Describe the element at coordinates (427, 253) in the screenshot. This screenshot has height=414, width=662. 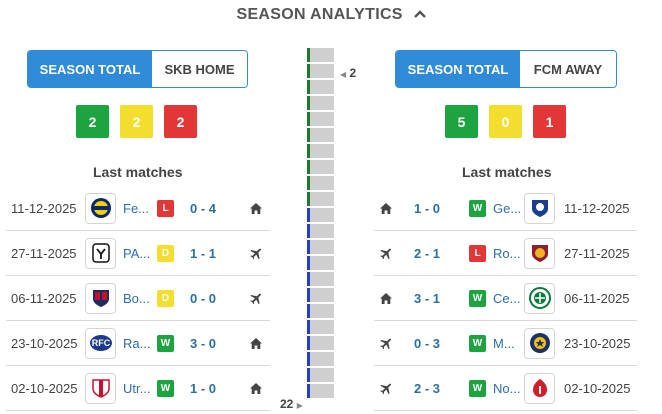
I see `match-score: 2 - 1` at that location.